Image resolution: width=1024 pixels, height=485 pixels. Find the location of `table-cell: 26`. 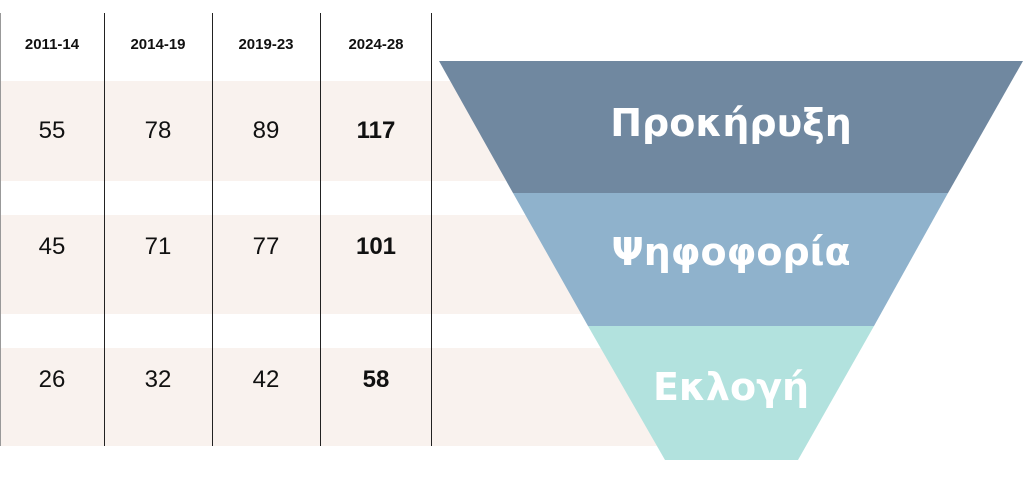

table-cell: 26 is located at coordinates (52, 379).